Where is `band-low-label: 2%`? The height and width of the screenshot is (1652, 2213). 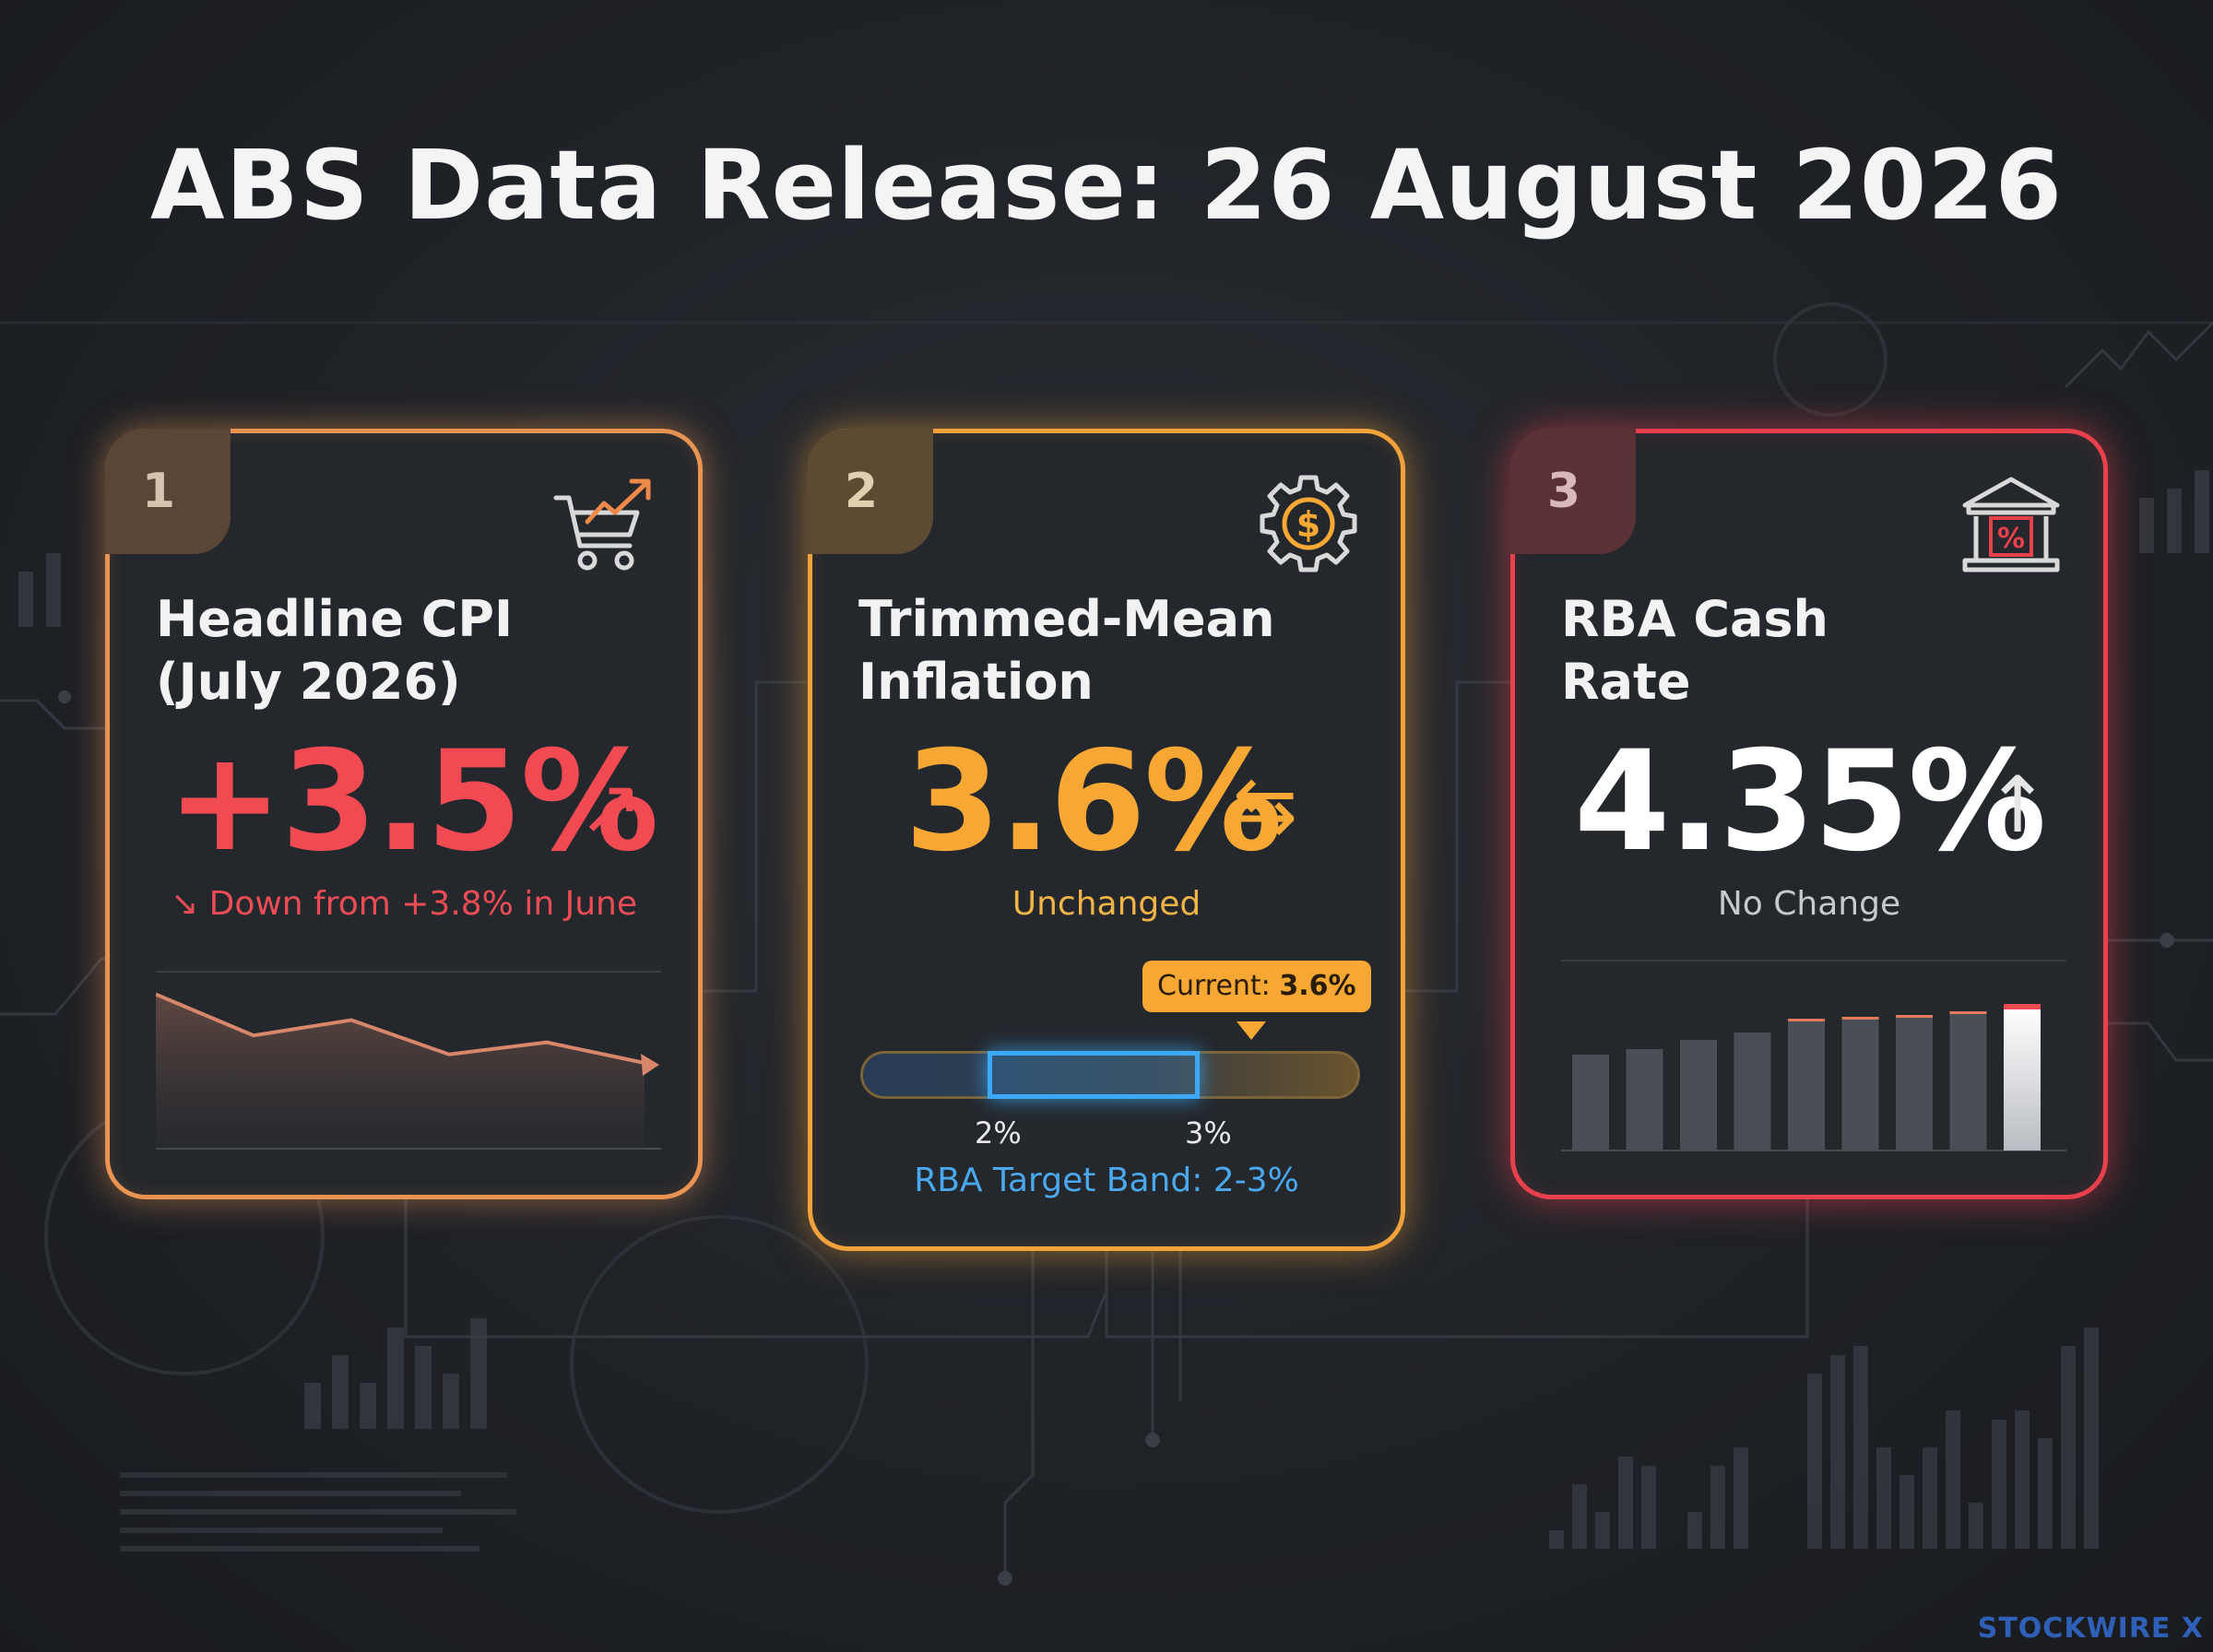 band-low-label: 2% is located at coordinates (998, 1132).